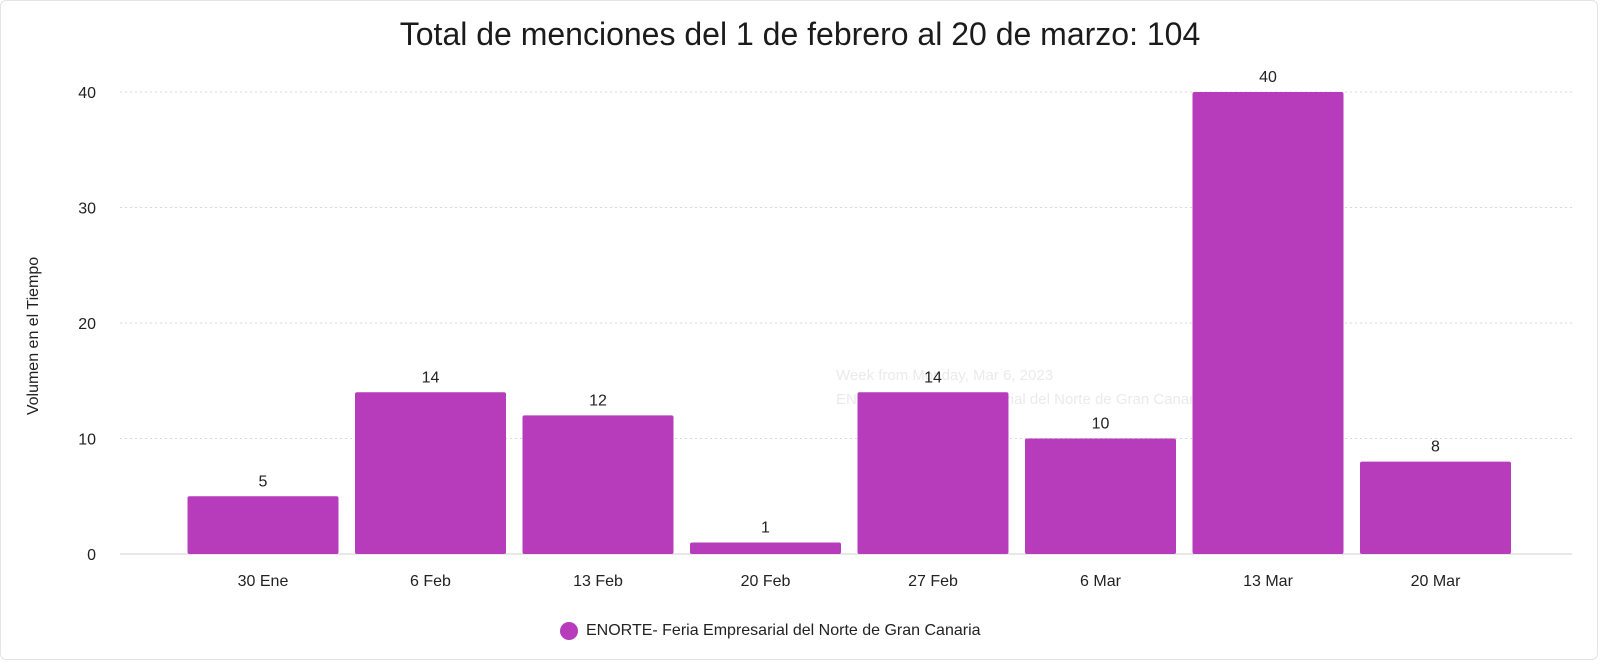 The image size is (1600, 662). Describe the element at coordinates (430, 581) in the screenshot. I see `x-tick-label: 6 Feb` at that location.